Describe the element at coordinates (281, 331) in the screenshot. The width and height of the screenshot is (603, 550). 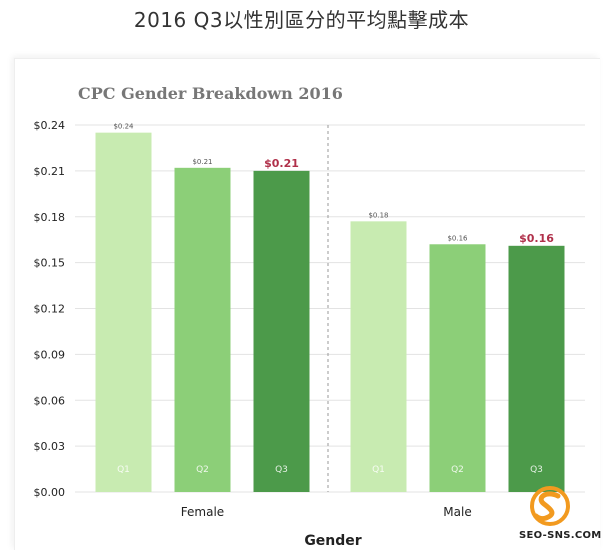
I see `bar-q3-female` at that location.